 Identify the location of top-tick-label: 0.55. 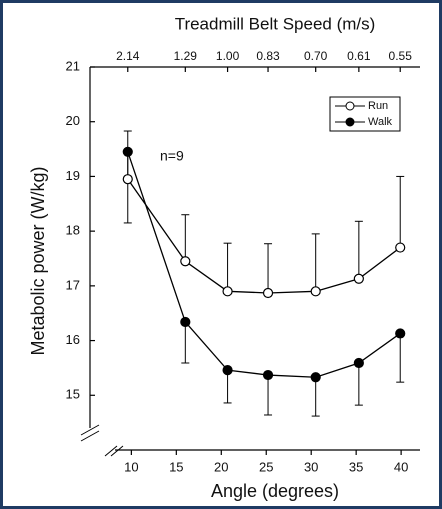
(401, 56).